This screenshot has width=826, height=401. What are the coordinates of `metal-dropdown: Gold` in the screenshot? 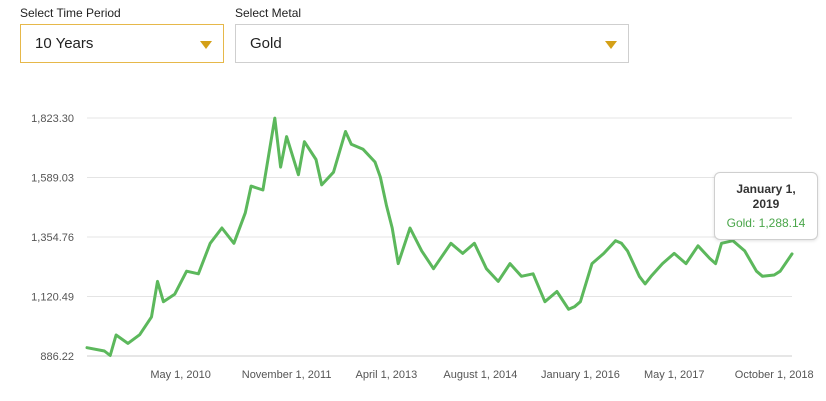 It's located at (432, 43).